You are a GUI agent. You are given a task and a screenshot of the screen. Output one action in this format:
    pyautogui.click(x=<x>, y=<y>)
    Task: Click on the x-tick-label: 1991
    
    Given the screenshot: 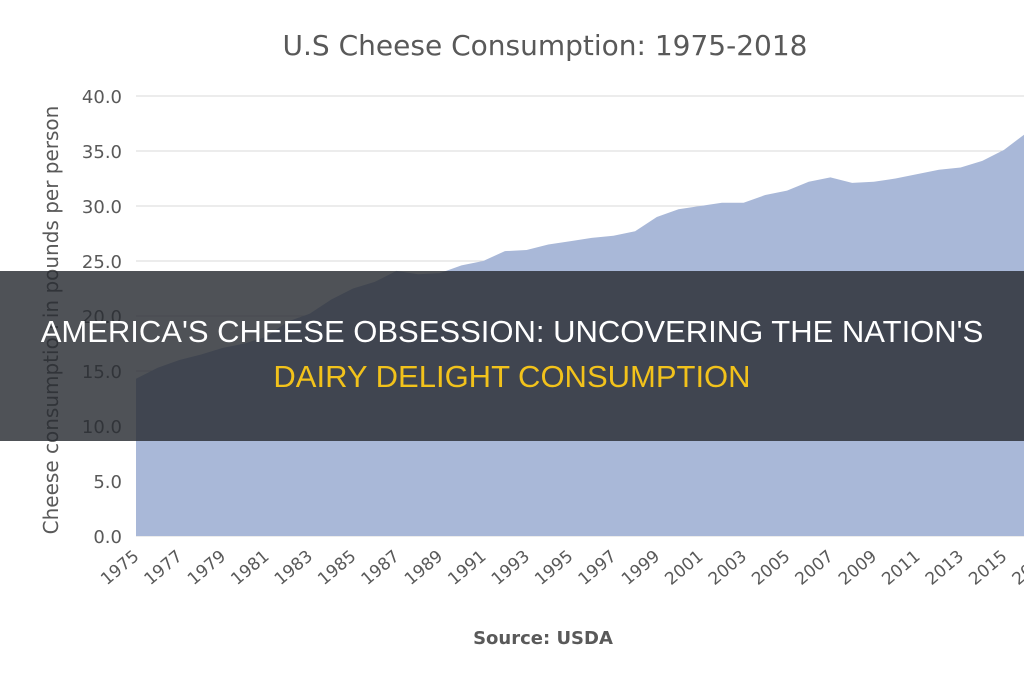 What is the action you would take?
    pyautogui.click(x=467, y=568)
    